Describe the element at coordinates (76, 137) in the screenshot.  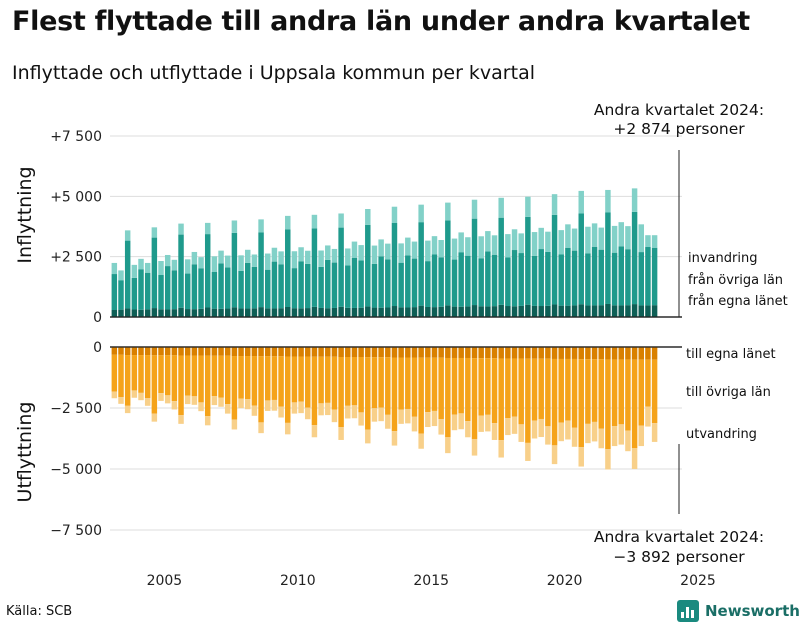
I see `top-y-tick-label: +7 500` at that location.